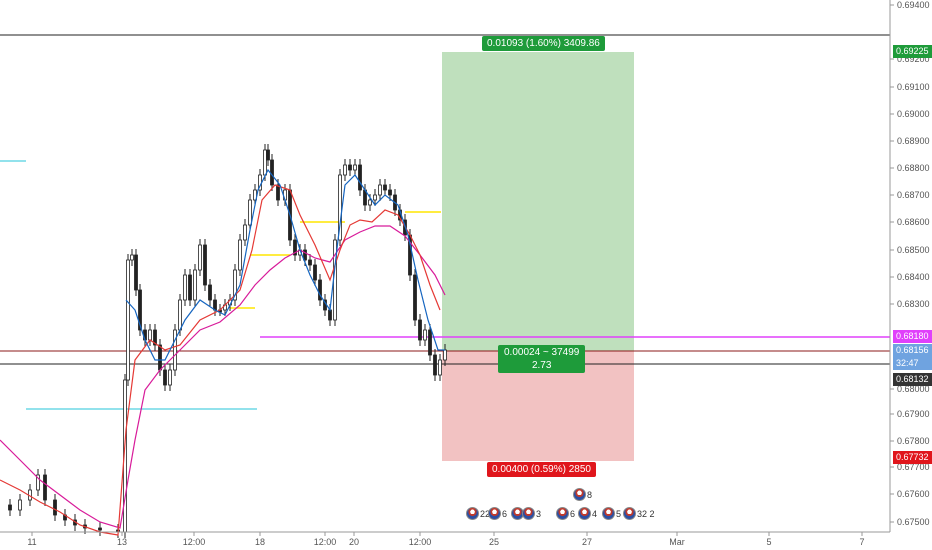 The image size is (932, 550). I want to click on event-marker-5: 5 32 2, so click(628, 513).